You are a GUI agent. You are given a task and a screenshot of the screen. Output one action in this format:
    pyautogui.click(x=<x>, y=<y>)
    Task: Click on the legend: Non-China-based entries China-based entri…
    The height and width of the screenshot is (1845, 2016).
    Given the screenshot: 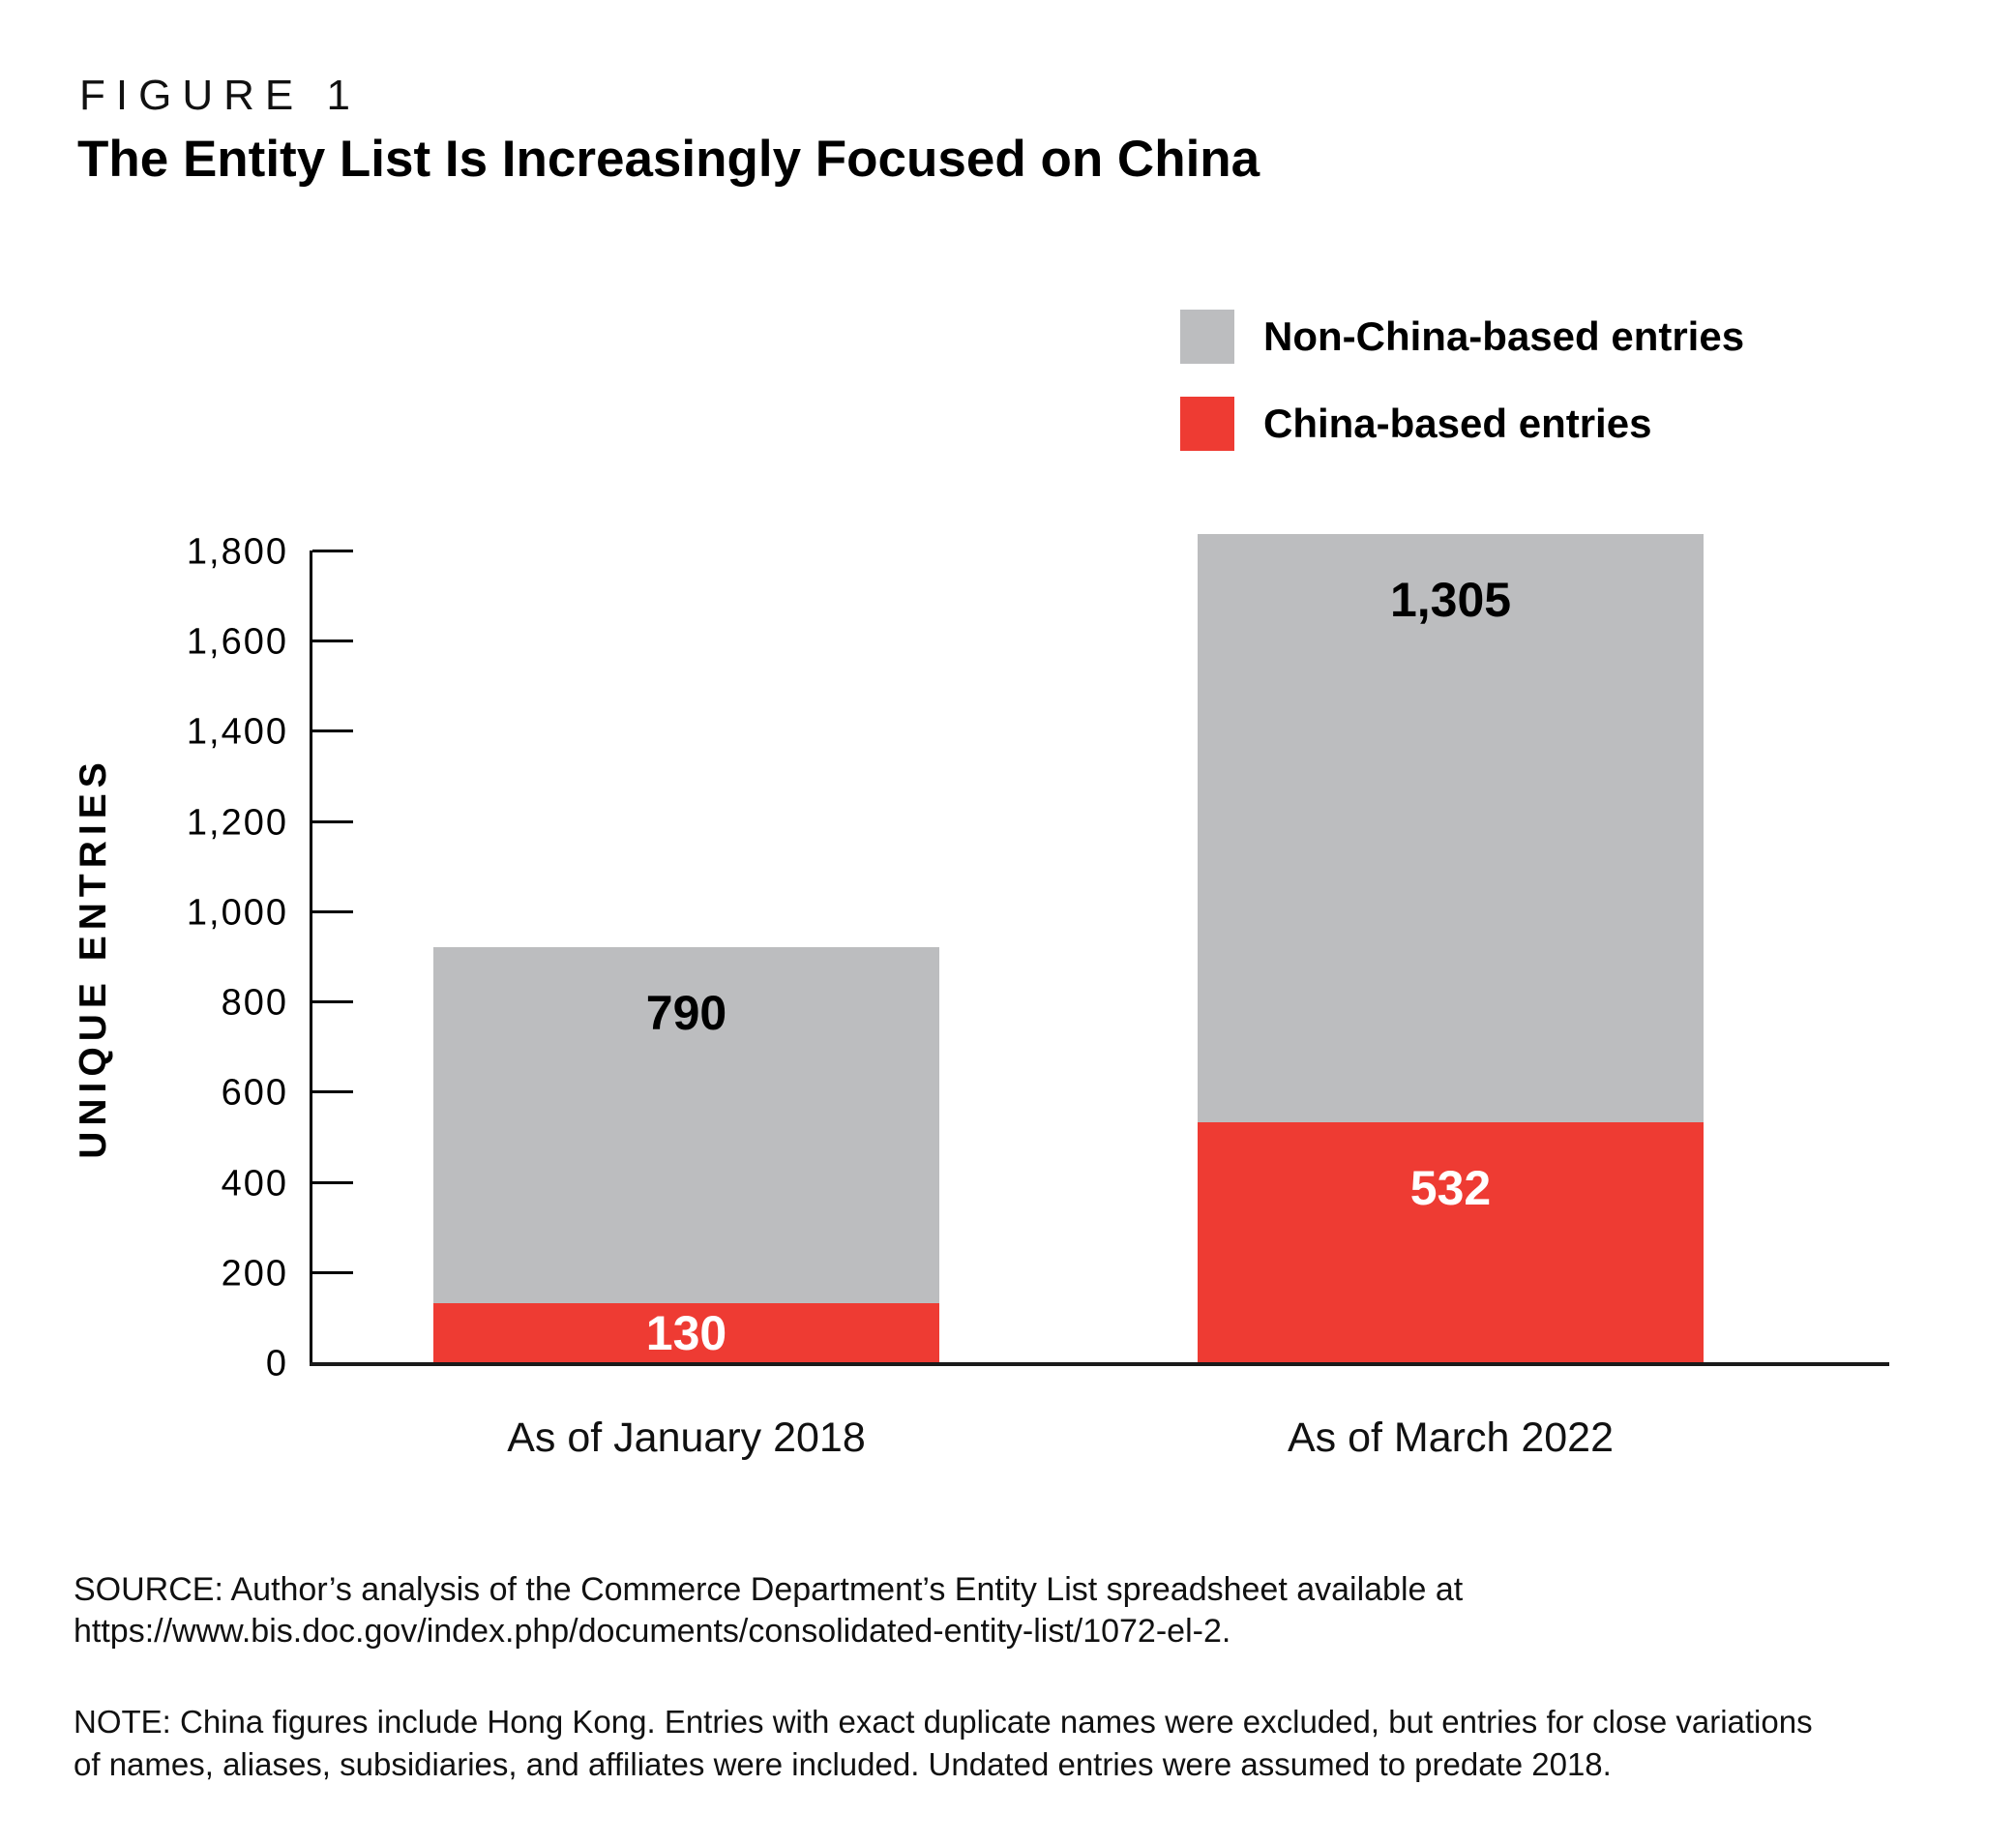 What is the action you would take?
    pyautogui.click(x=1462, y=380)
    